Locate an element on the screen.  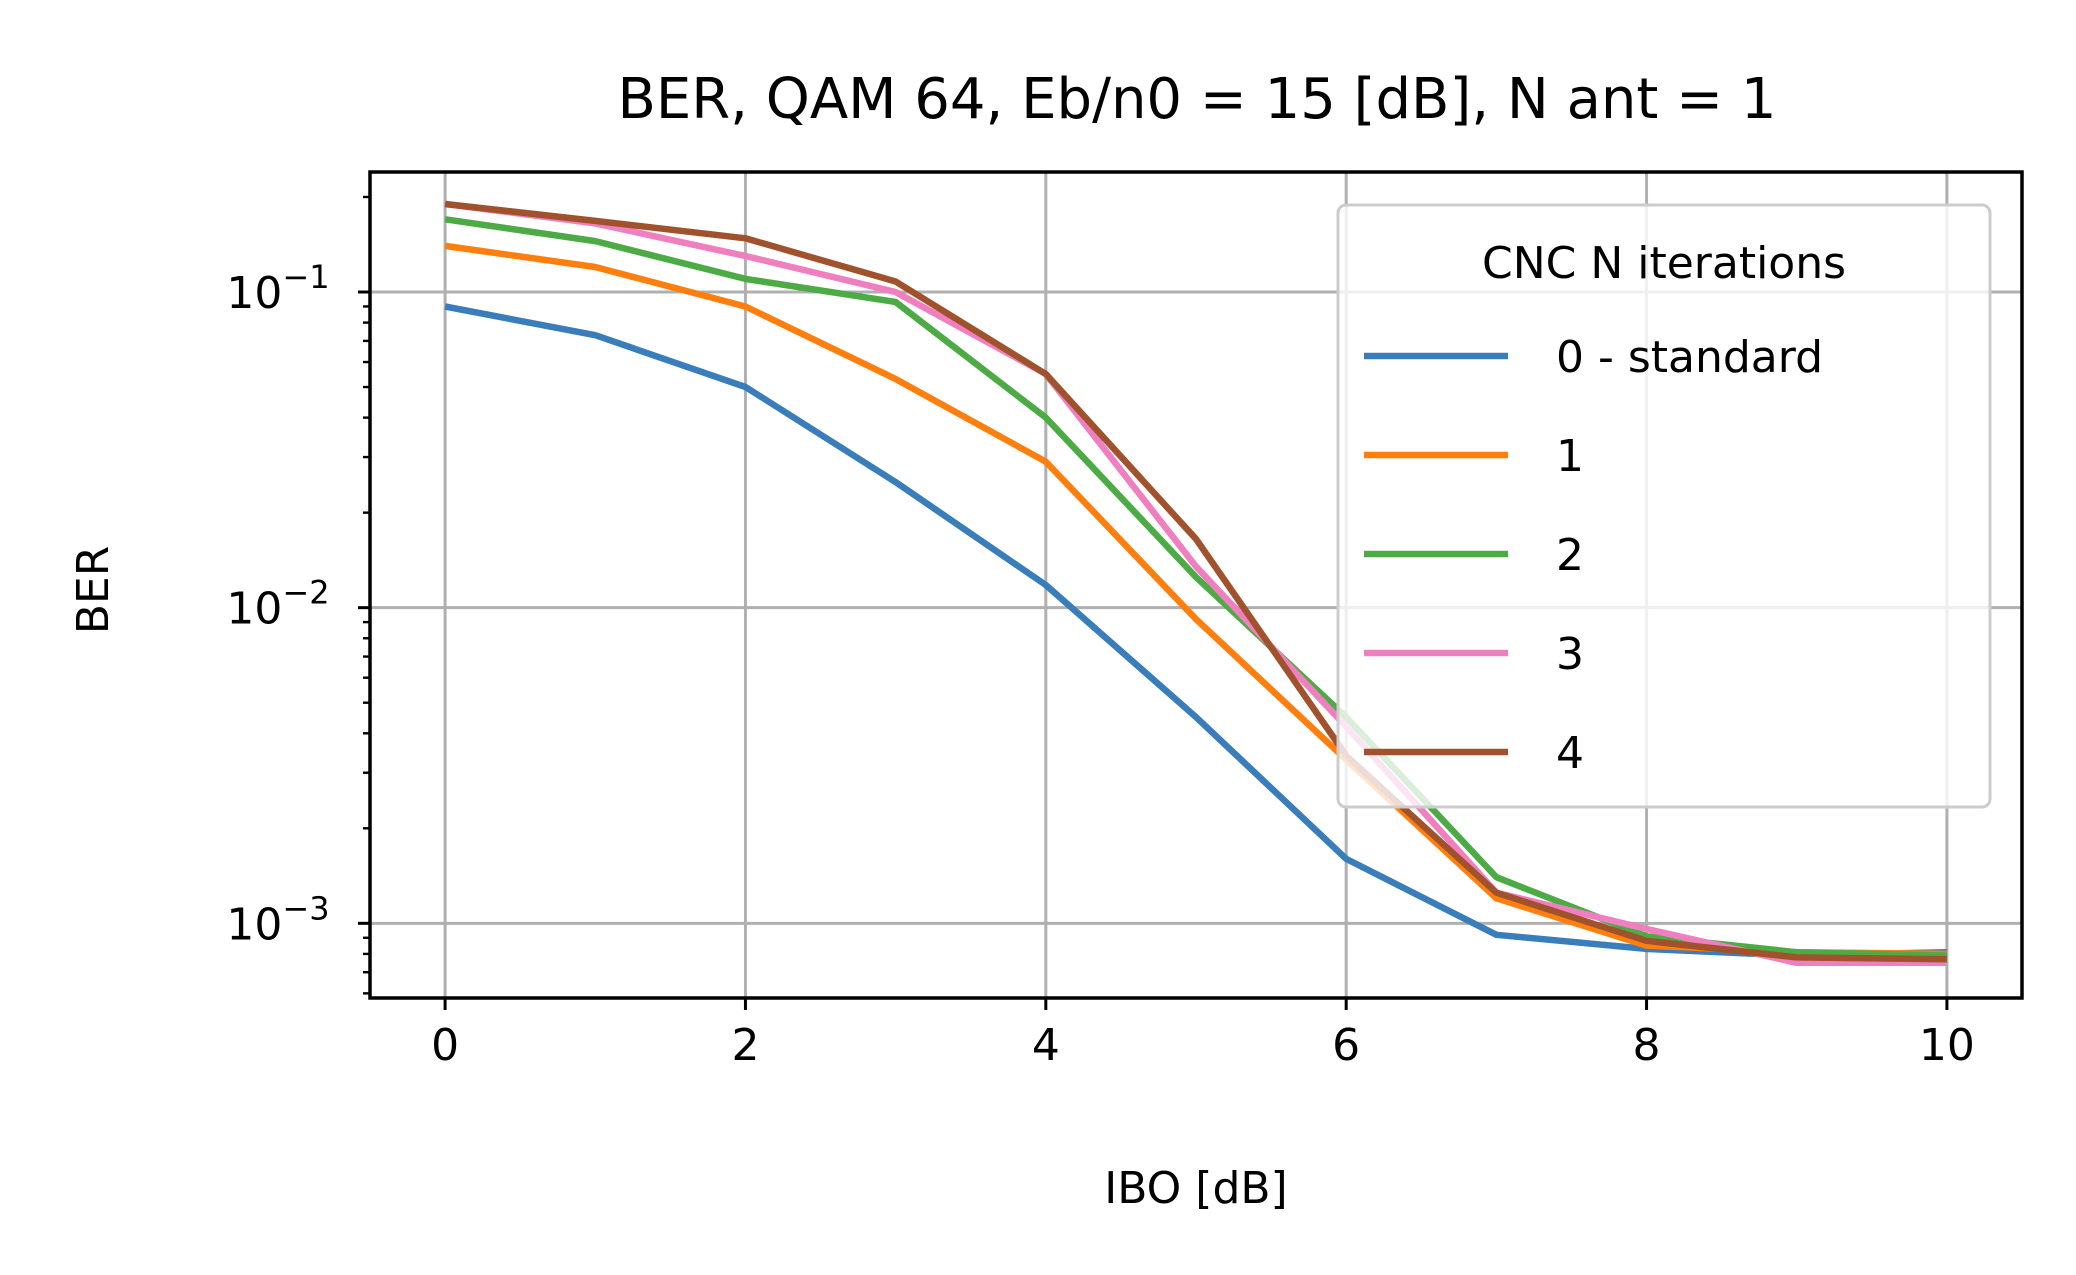
y-tick-label: 10⁻³ is located at coordinates (277, 919).